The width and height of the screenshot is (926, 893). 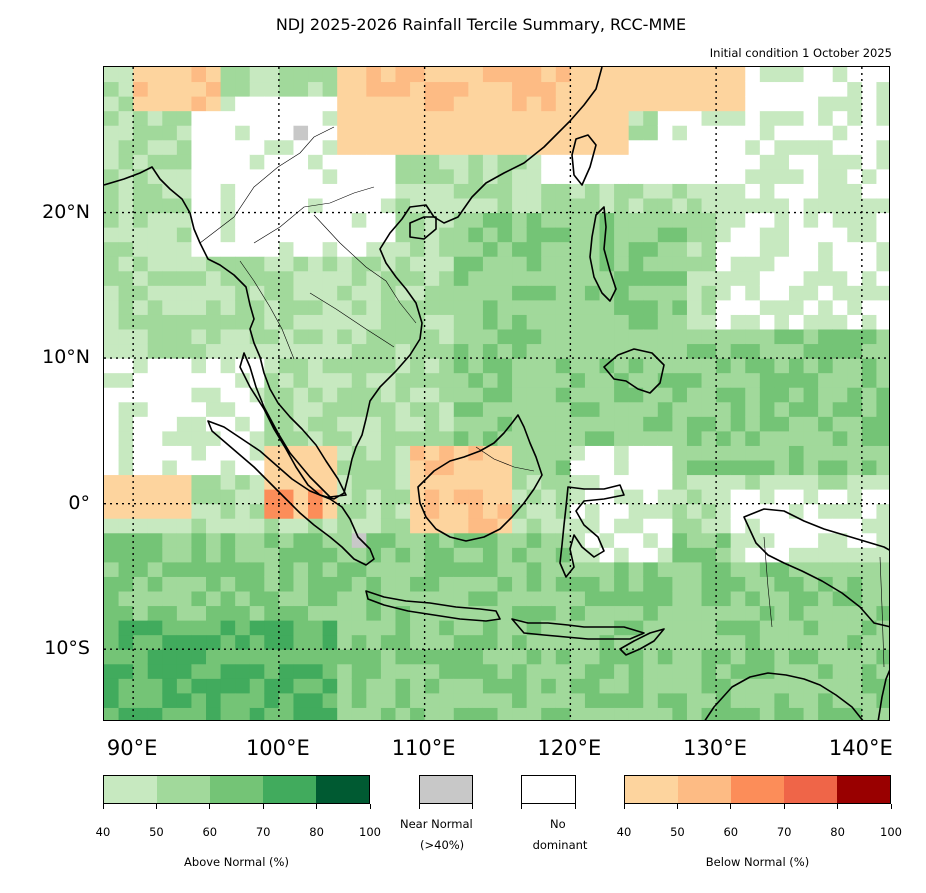 I want to click on colorbar-segment, so click(x=863, y=789).